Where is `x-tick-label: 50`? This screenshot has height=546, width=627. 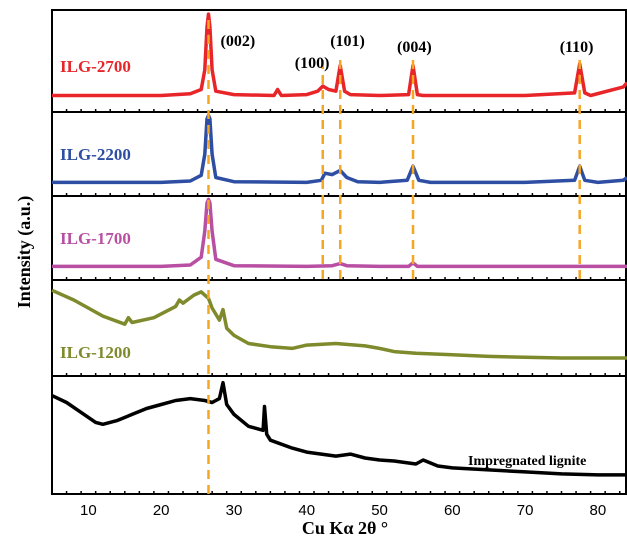 x-tick-label: 50 is located at coordinates (379, 510).